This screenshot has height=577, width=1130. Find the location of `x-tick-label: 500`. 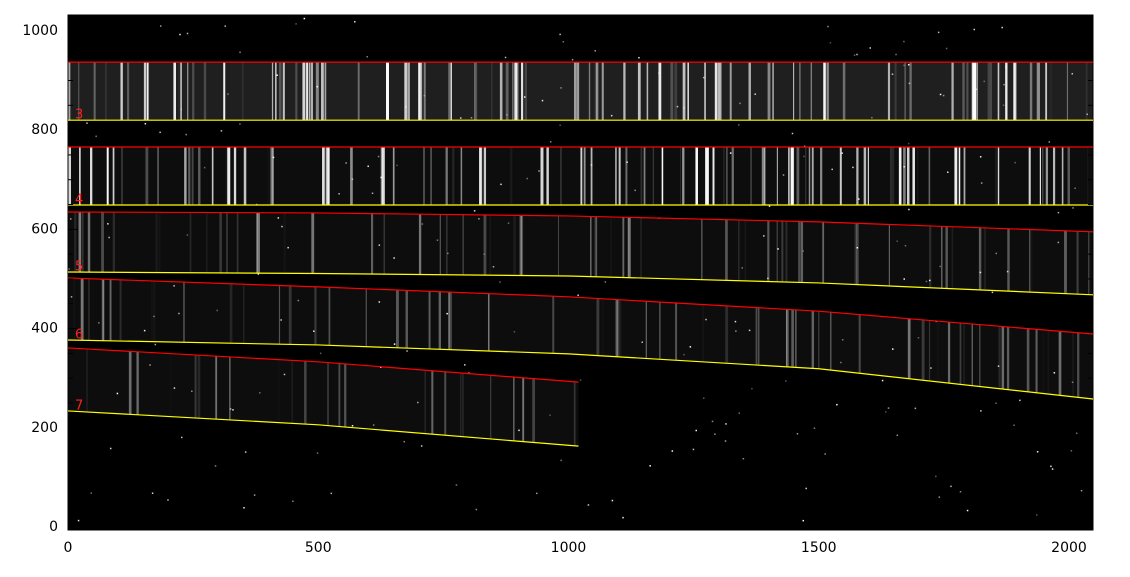

x-tick-label: 500 is located at coordinates (318, 548).